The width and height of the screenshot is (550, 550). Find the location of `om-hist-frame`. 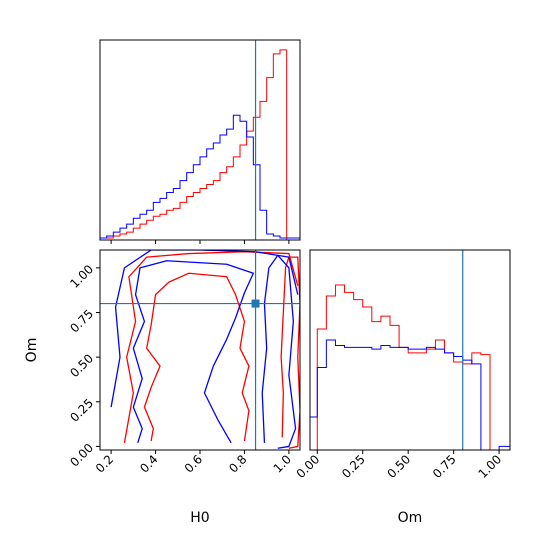

om-hist-frame is located at coordinates (410, 350).